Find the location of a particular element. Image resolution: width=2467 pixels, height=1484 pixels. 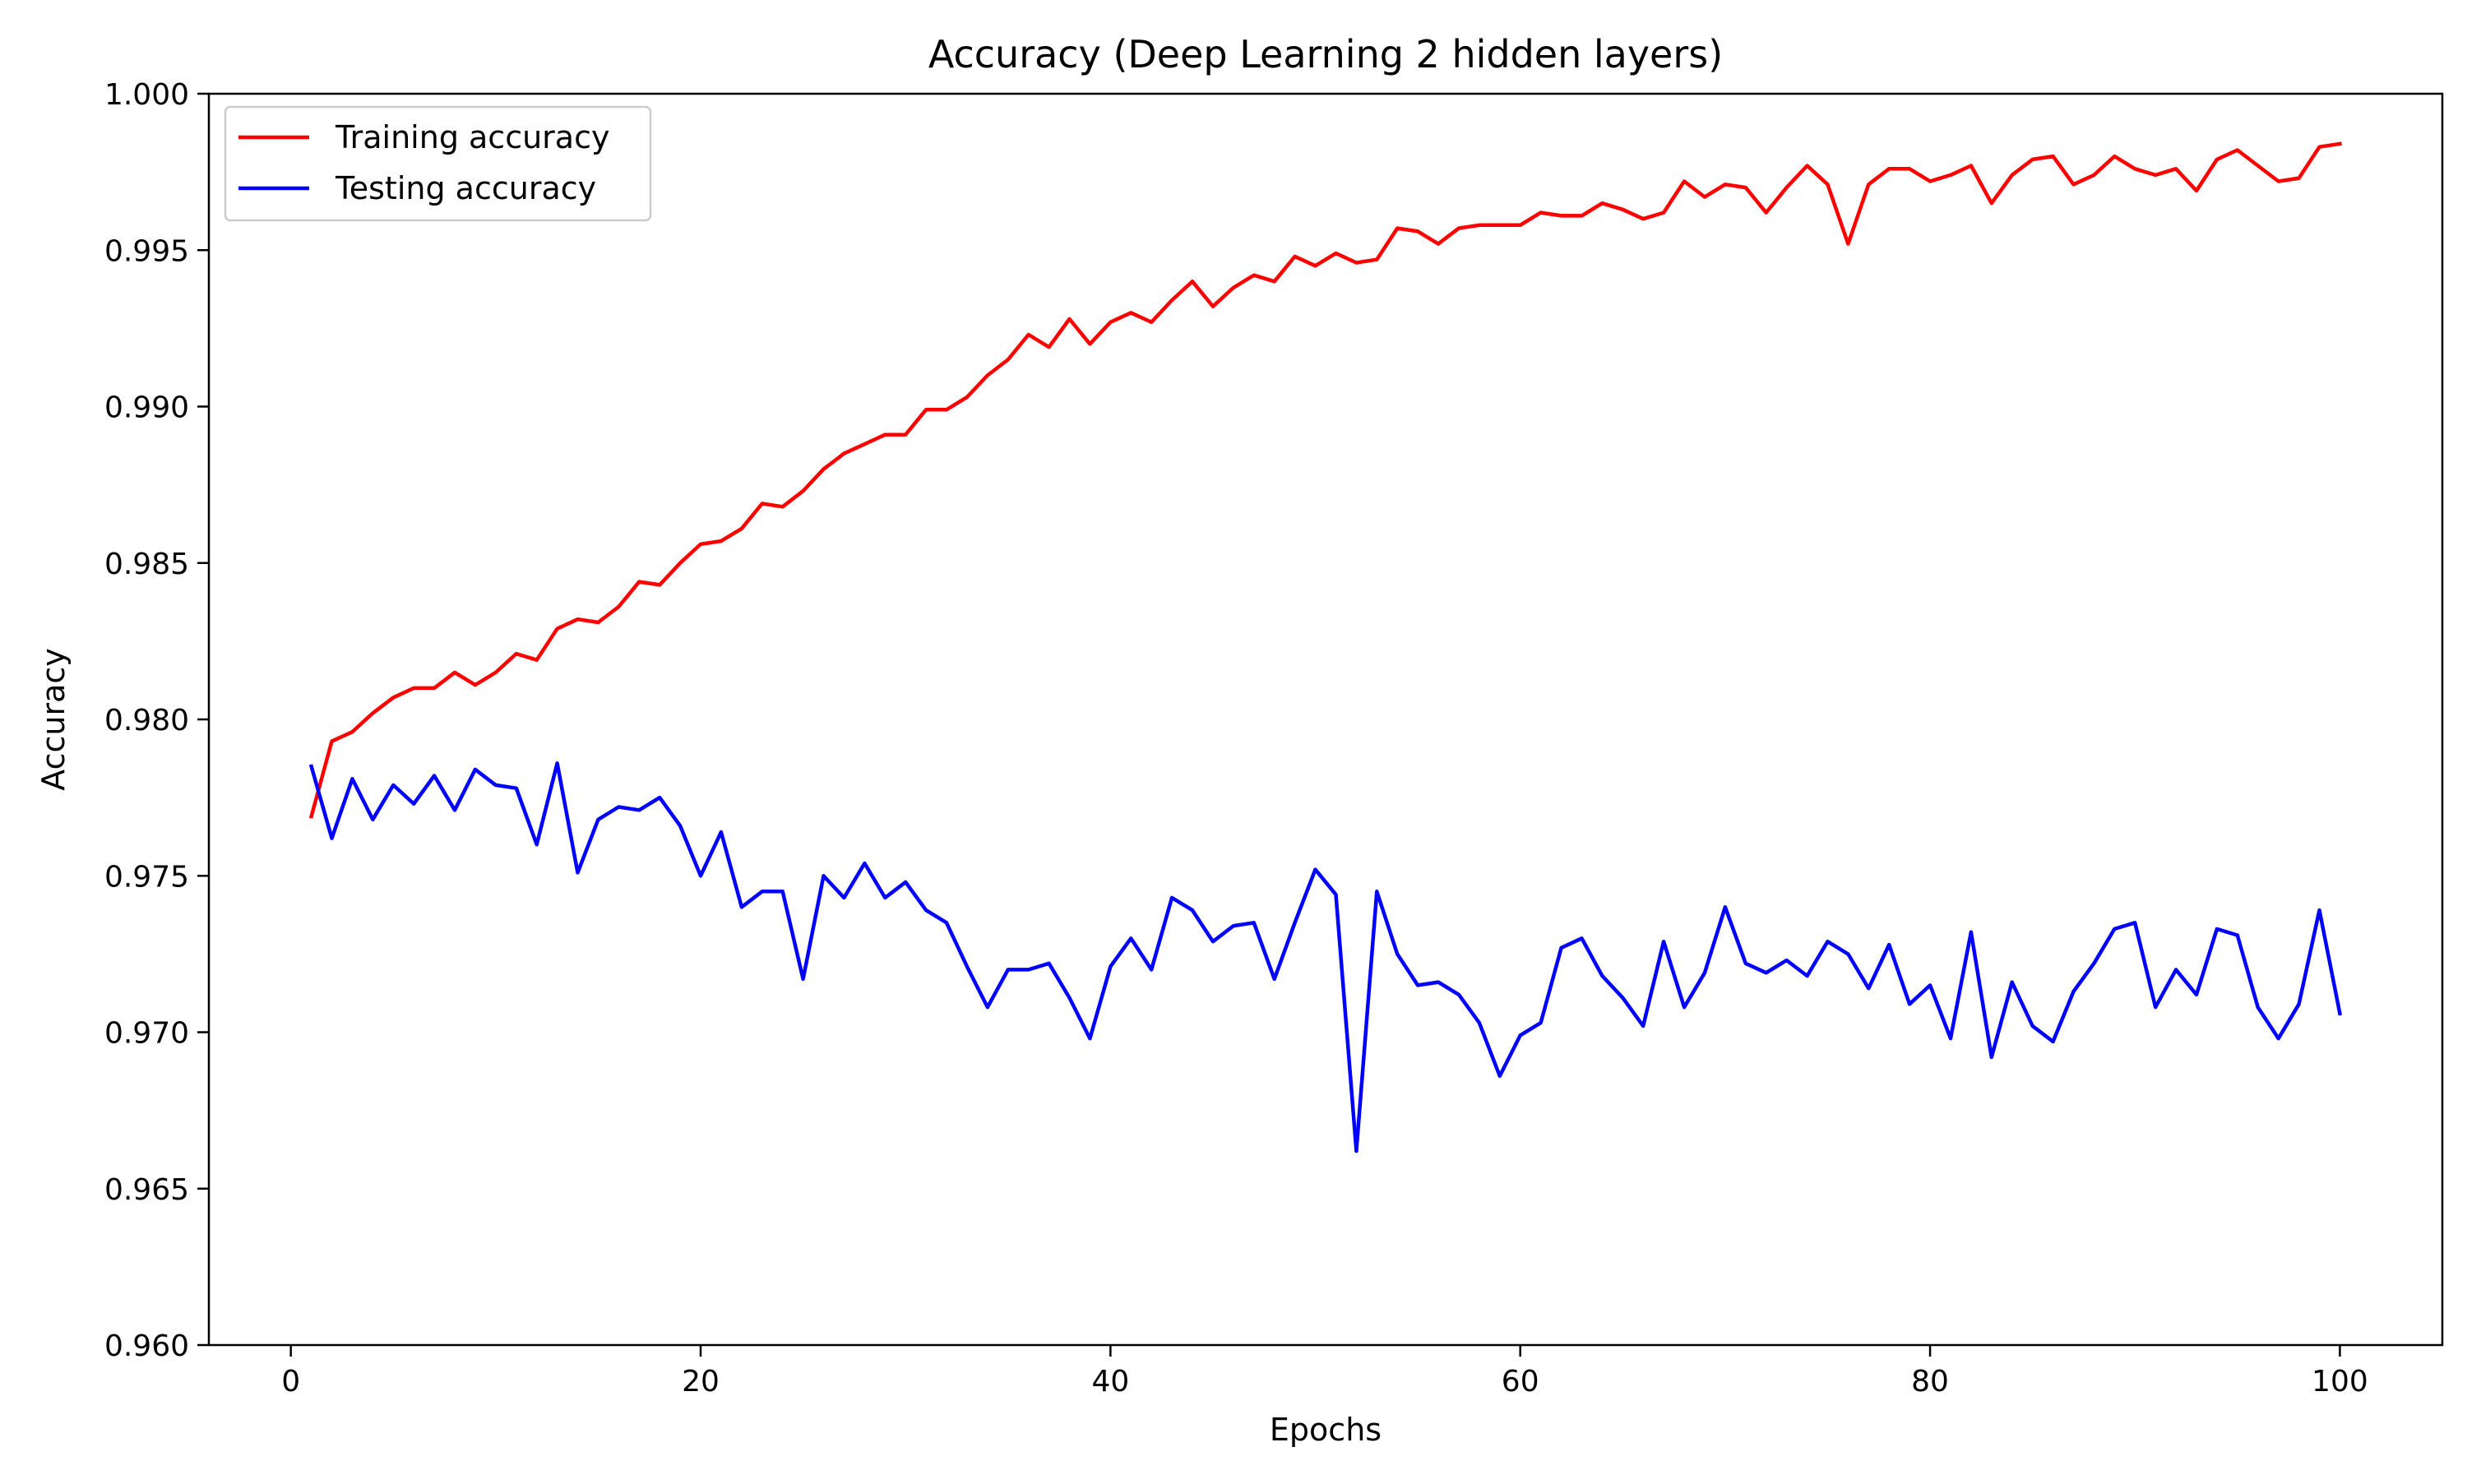

x-tick-label: 80 is located at coordinates (1930, 1382).